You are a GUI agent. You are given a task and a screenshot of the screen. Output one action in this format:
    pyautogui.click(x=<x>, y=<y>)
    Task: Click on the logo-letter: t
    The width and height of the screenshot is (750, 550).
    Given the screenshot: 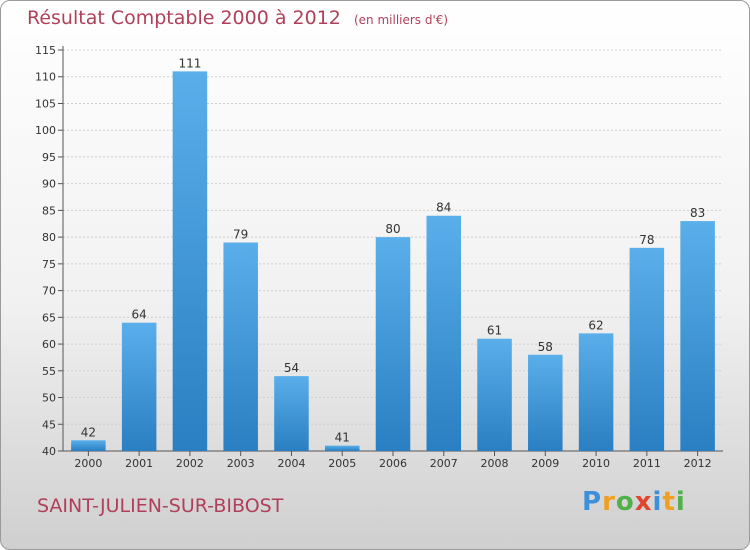 What is the action you would take?
    pyautogui.click(x=669, y=502)
    